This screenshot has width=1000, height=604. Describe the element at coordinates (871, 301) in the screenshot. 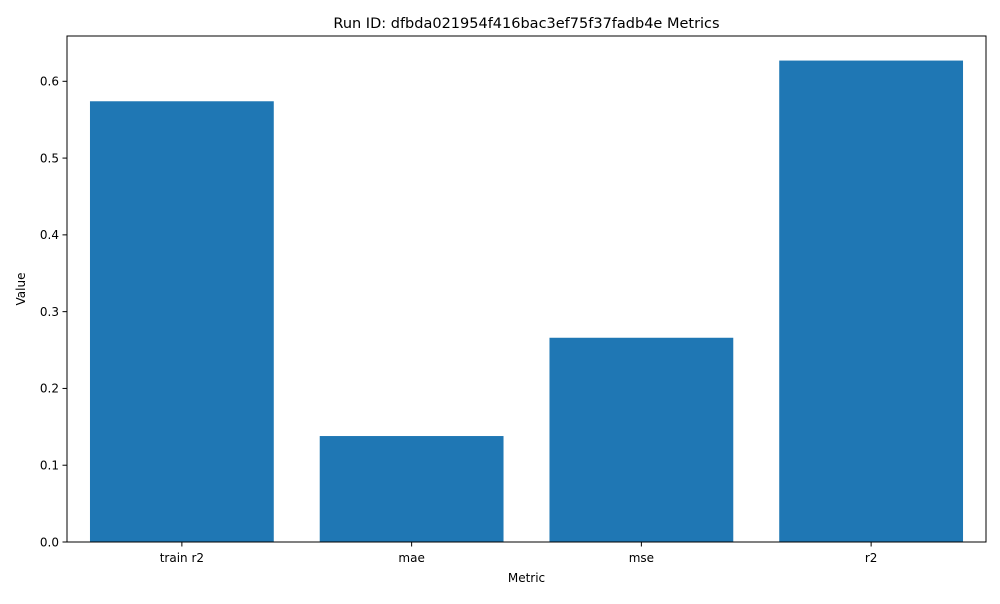

I see `bar-r2` at that location.